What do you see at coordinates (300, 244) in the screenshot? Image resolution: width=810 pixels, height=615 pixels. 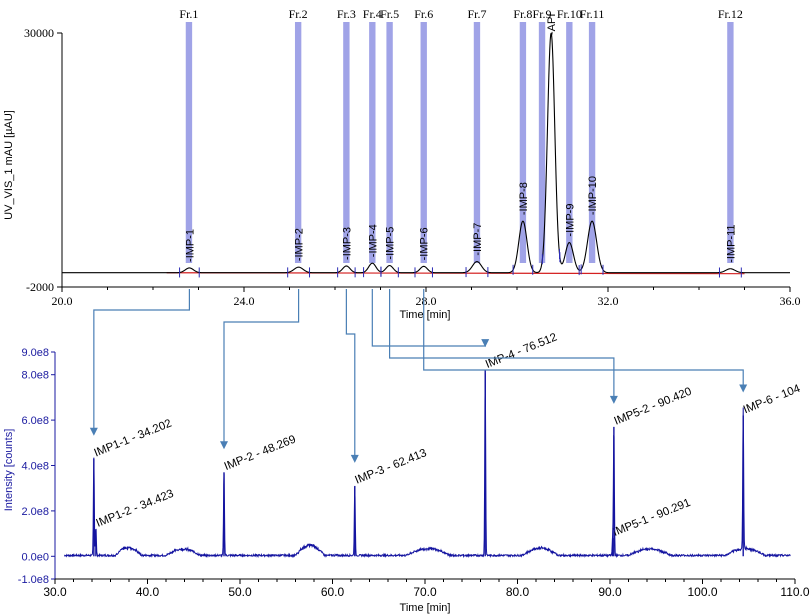 I see `uv-peak-label: -IMP-2` at bounding box center [300, 244].